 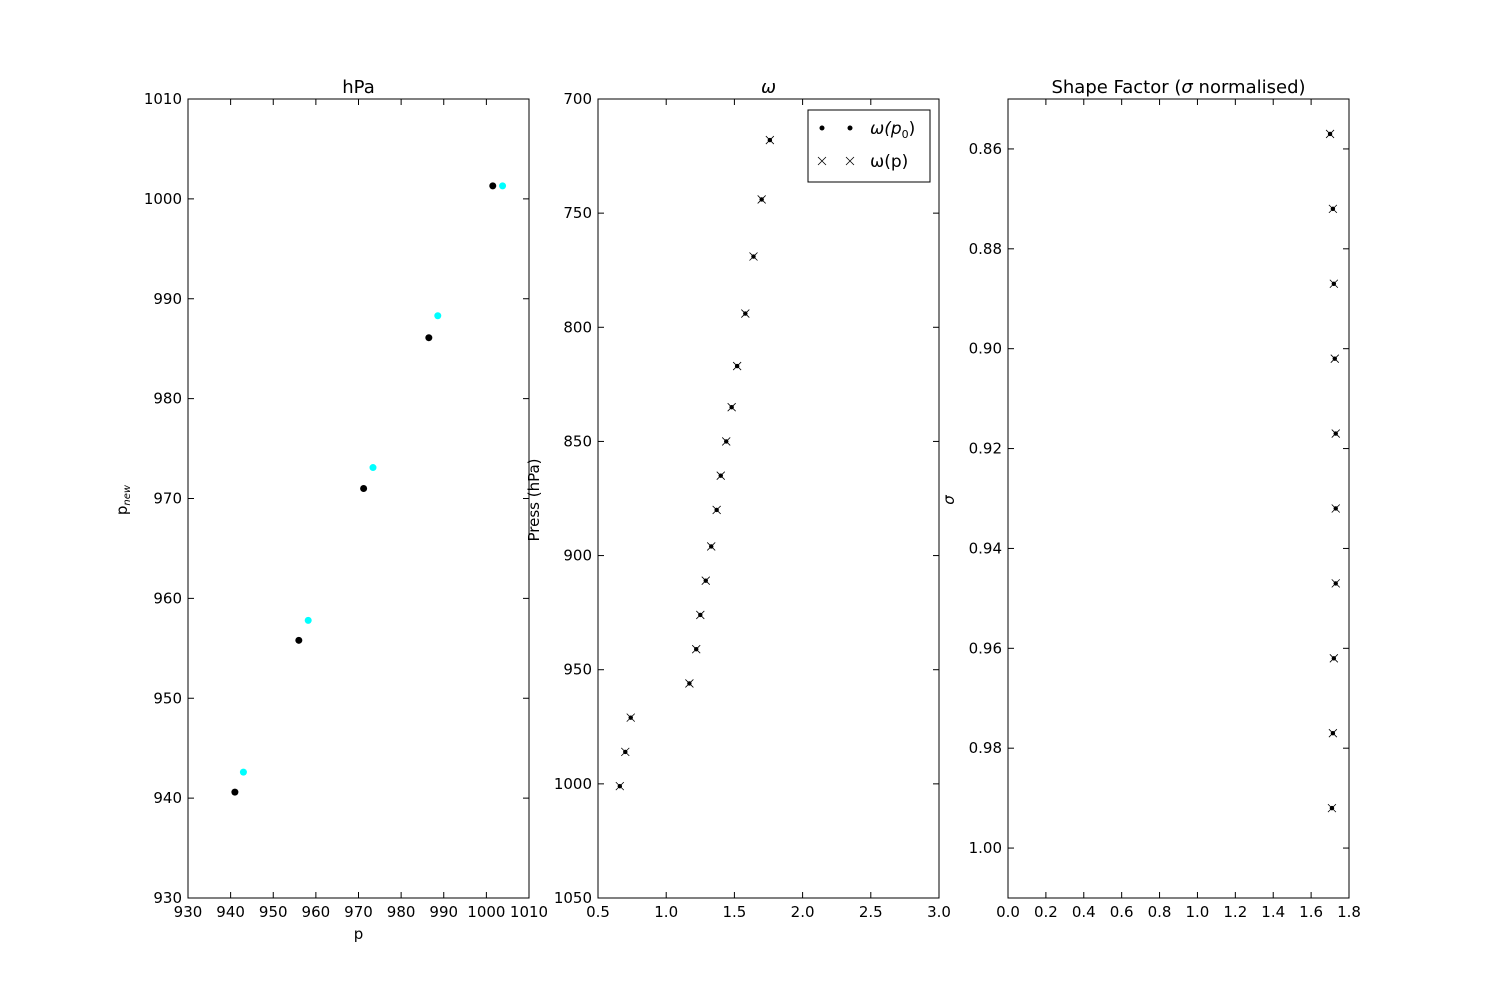 I want to click on panel-1-y-axis-label-subscript: new, so click(x=127, y=494).